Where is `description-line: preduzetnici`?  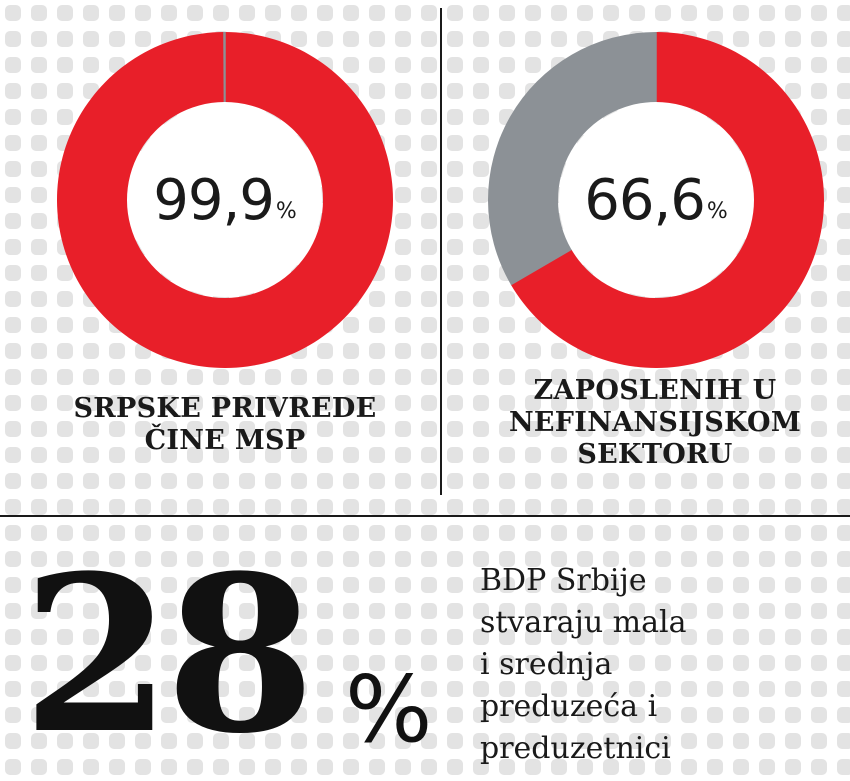
description-line: preduzetnici is located at coordinates (583, 749).